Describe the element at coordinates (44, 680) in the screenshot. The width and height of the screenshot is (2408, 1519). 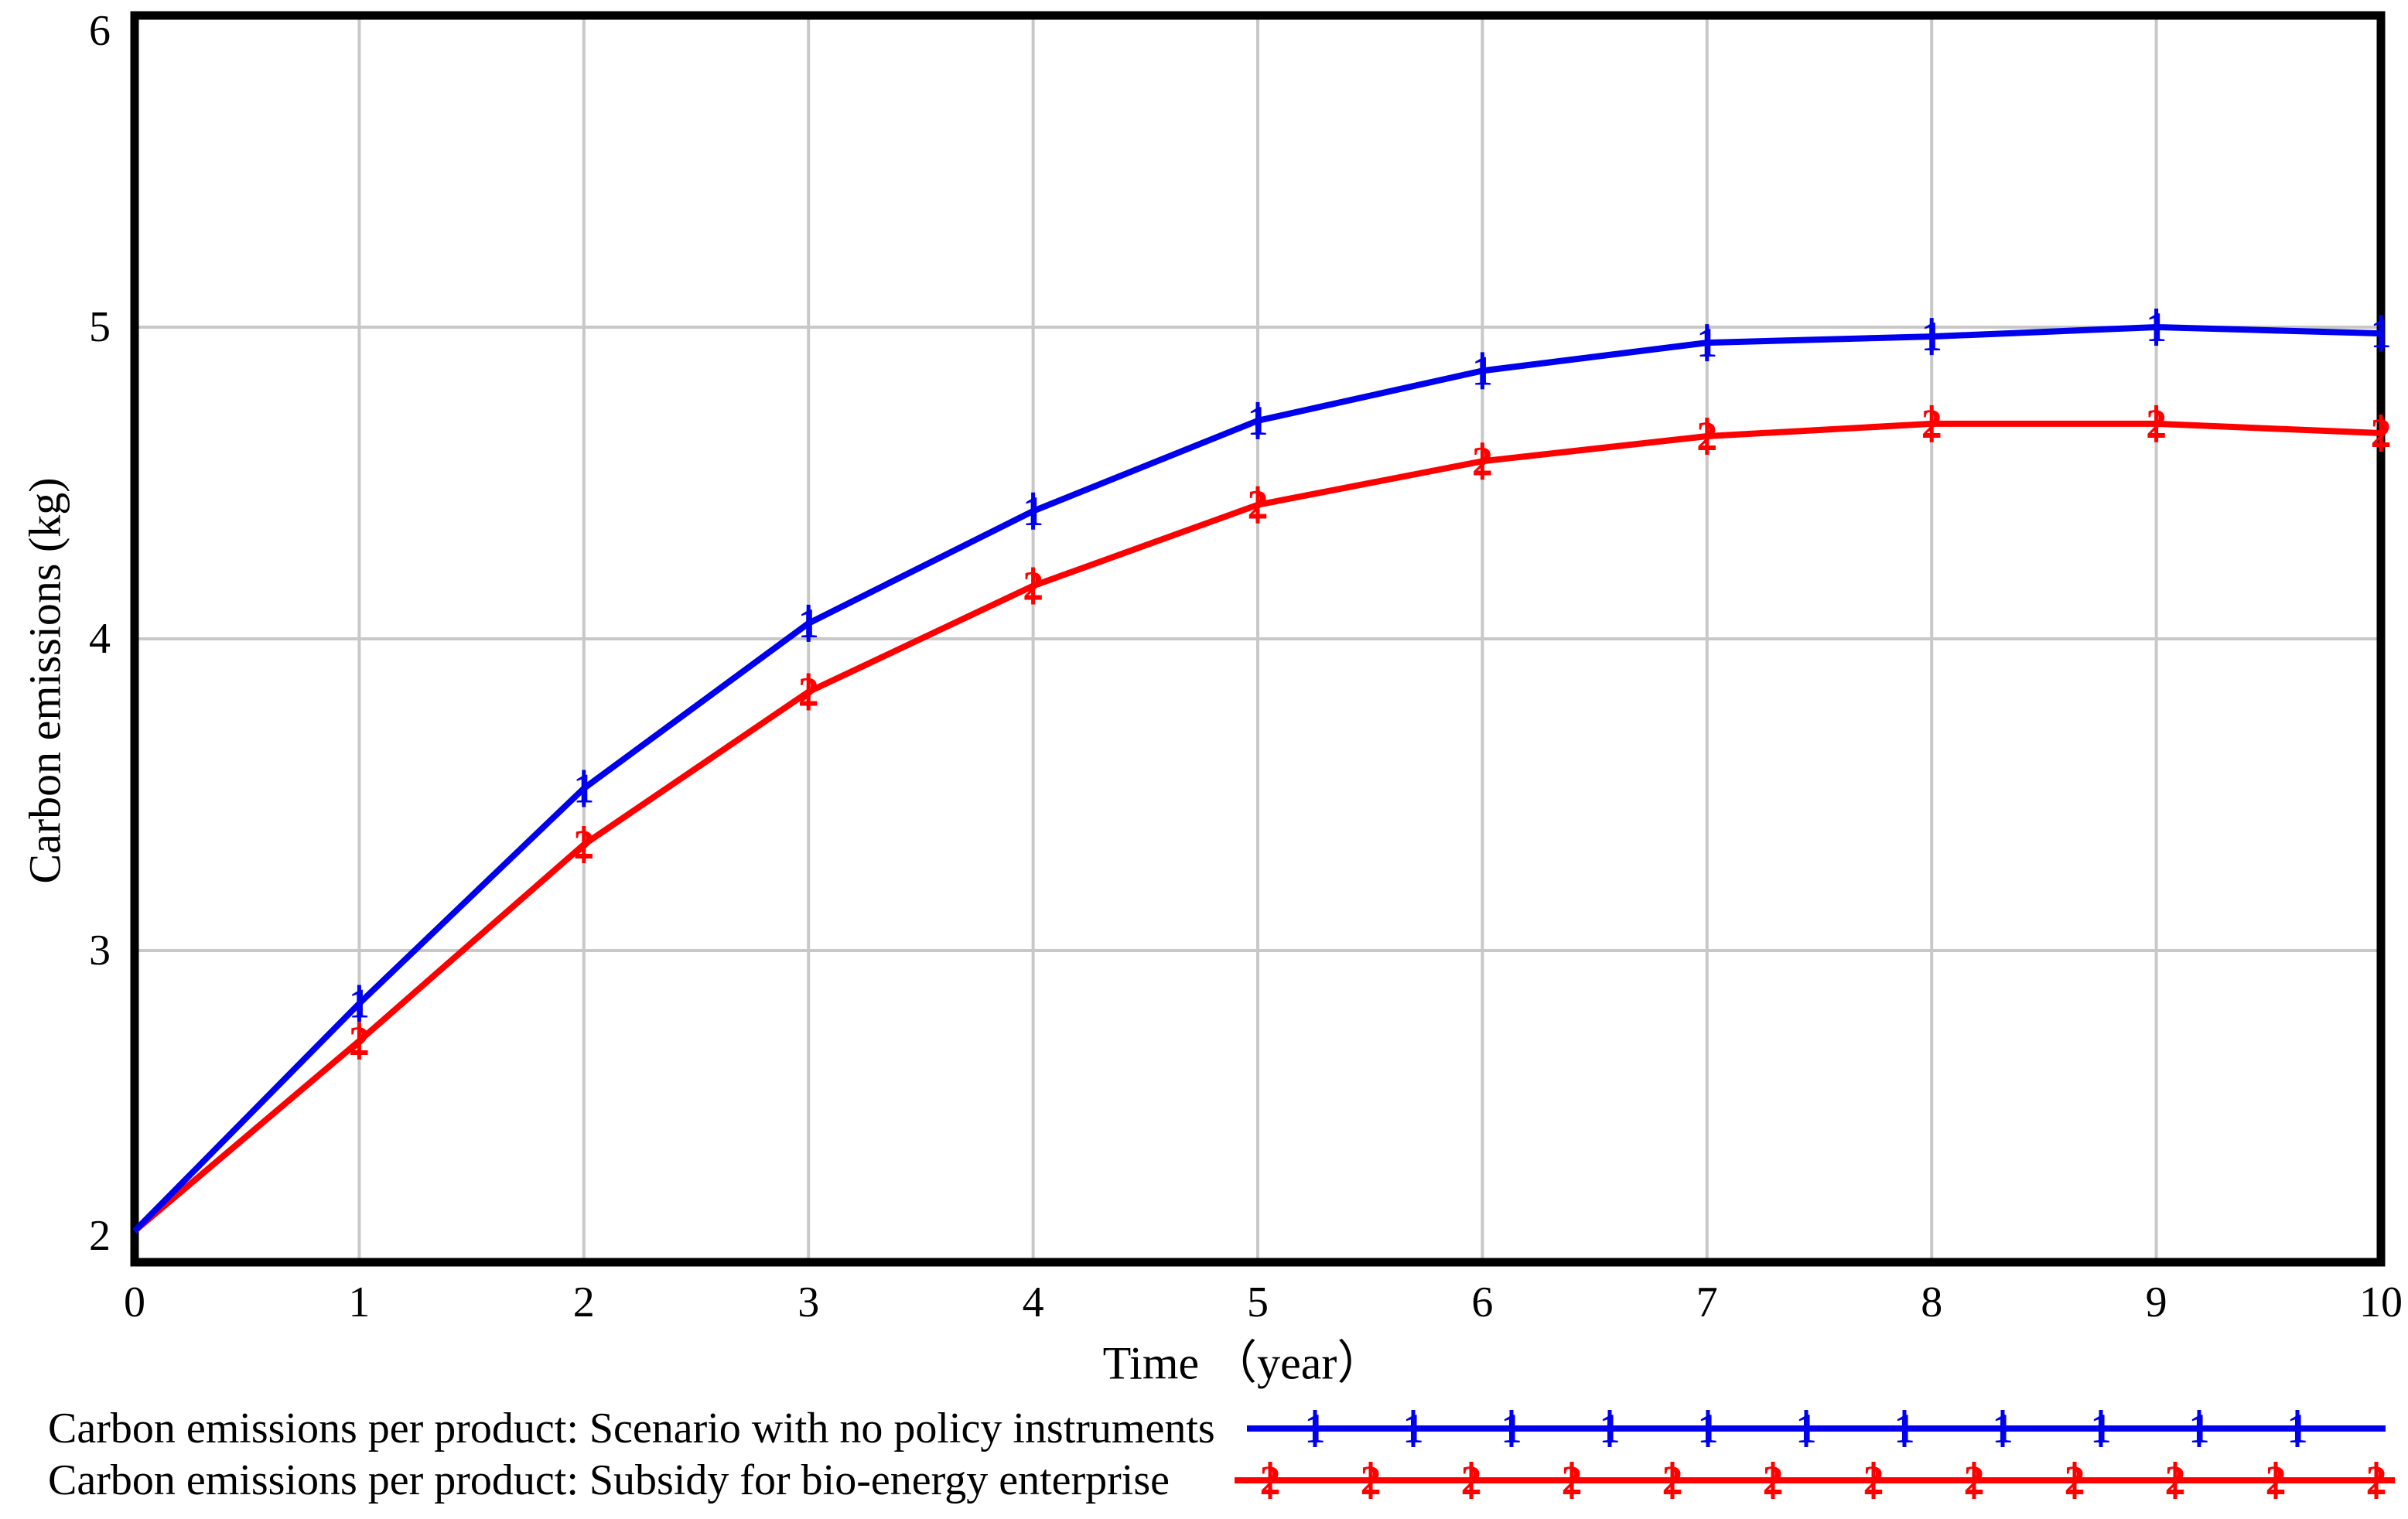
I see `y-axis-title: Carbon emissions (kg)` at that location.